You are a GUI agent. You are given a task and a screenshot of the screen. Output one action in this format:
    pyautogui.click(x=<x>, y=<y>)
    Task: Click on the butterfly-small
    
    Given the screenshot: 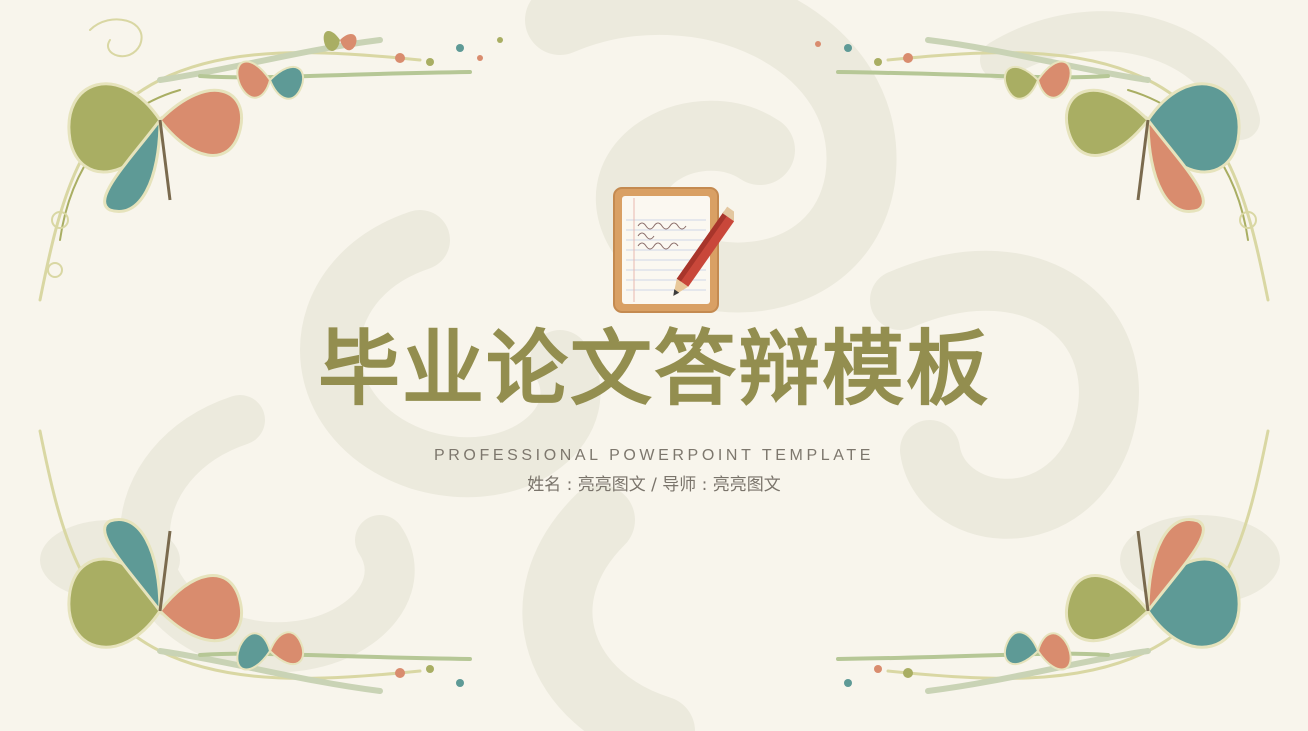 What is the action you would take?
    pyautogui.click(x=296, y=65)
    